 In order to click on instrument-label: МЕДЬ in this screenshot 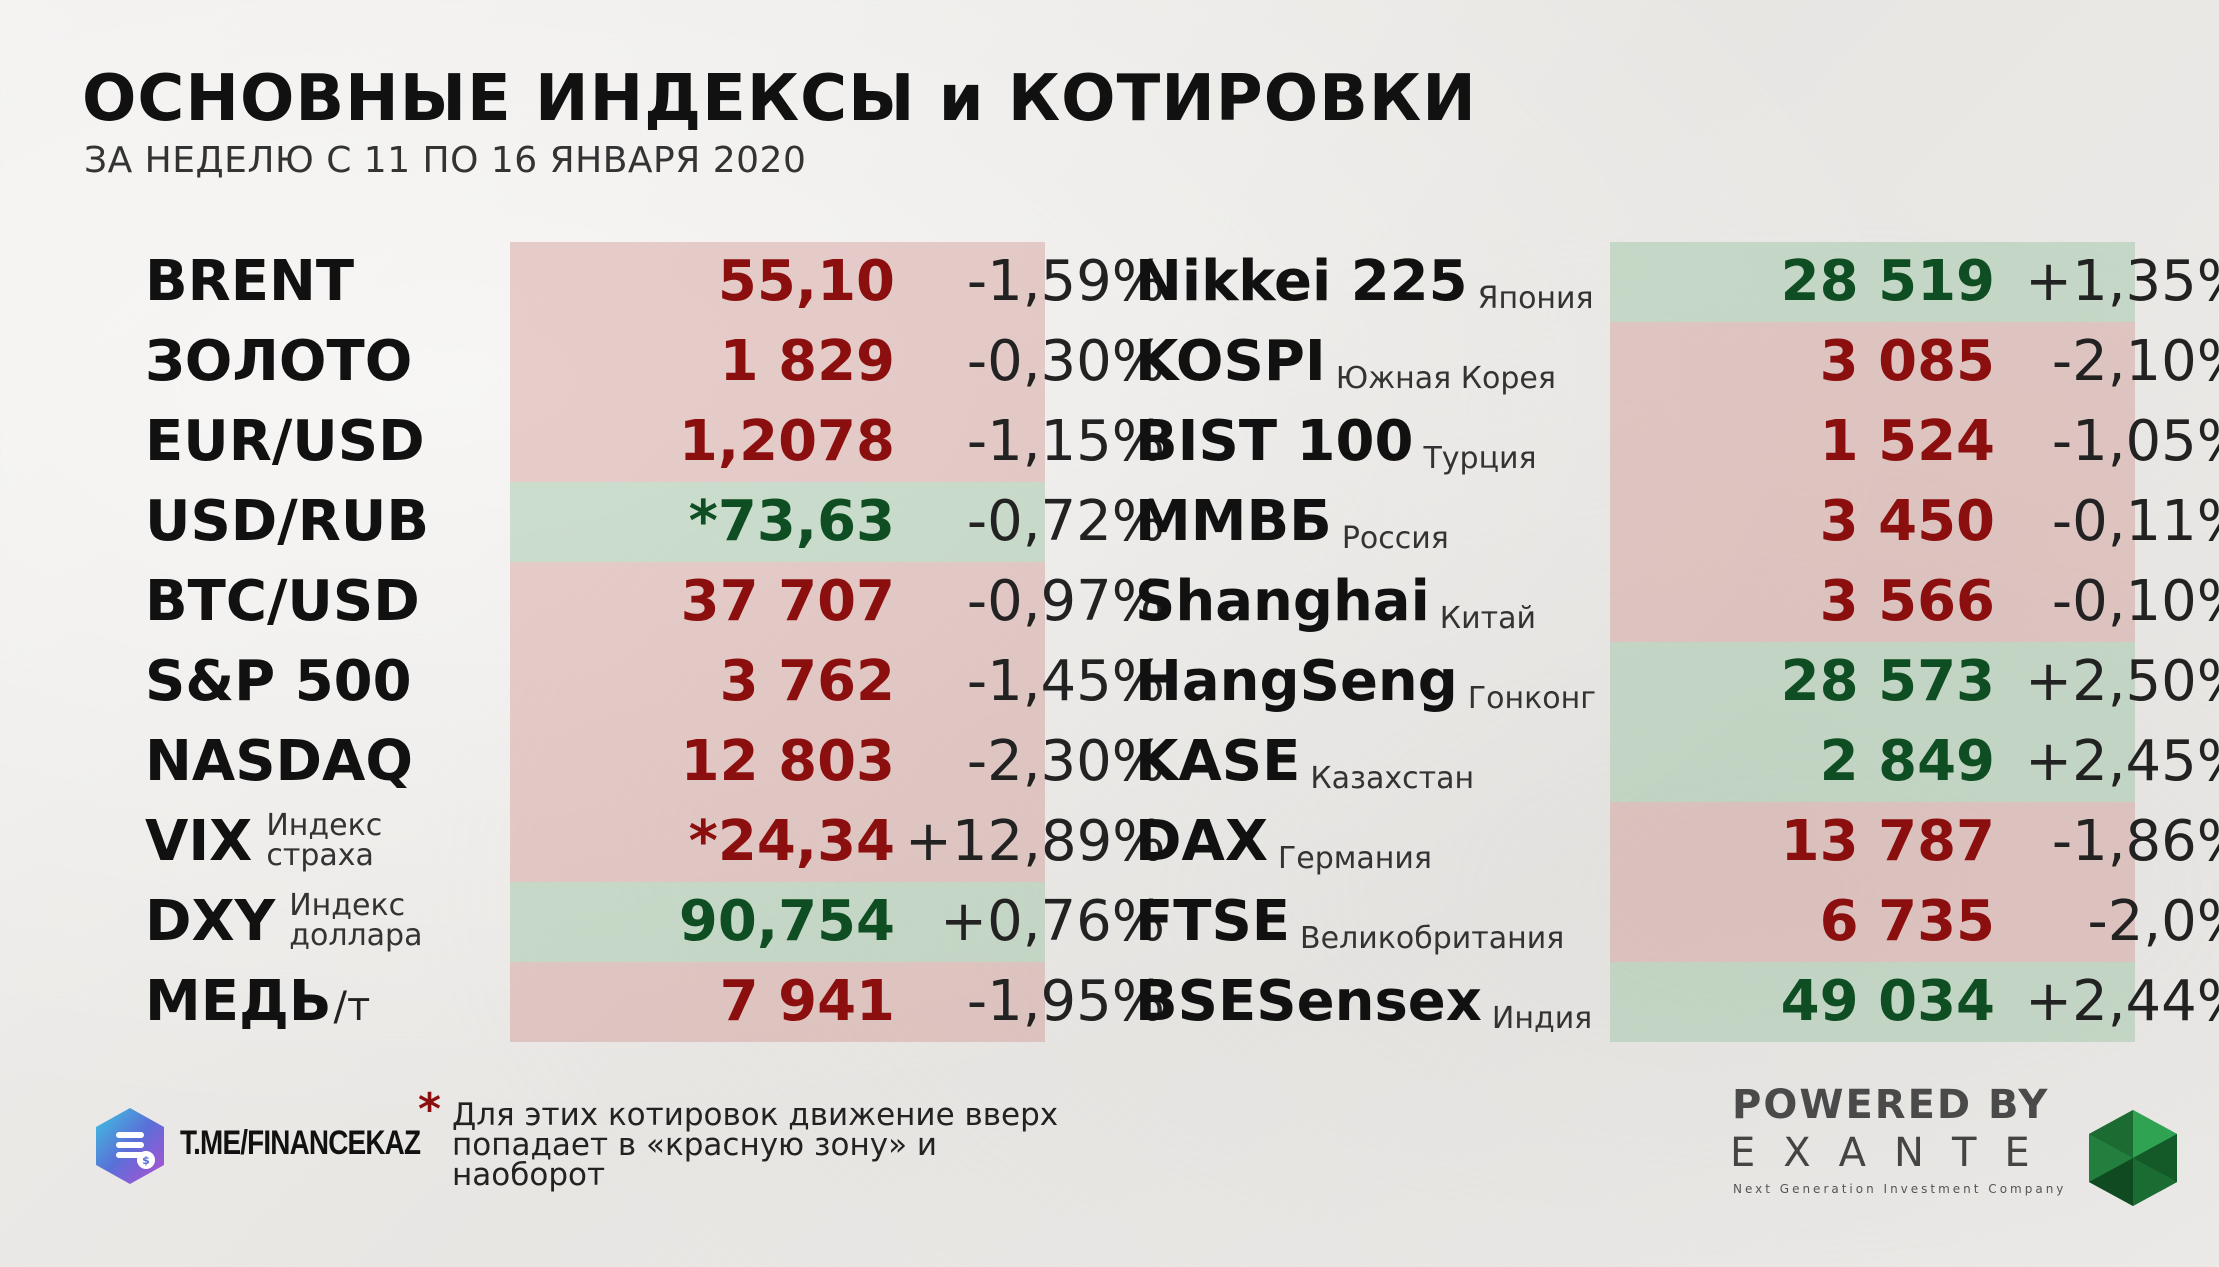, I will do `click(238, 1001)`.